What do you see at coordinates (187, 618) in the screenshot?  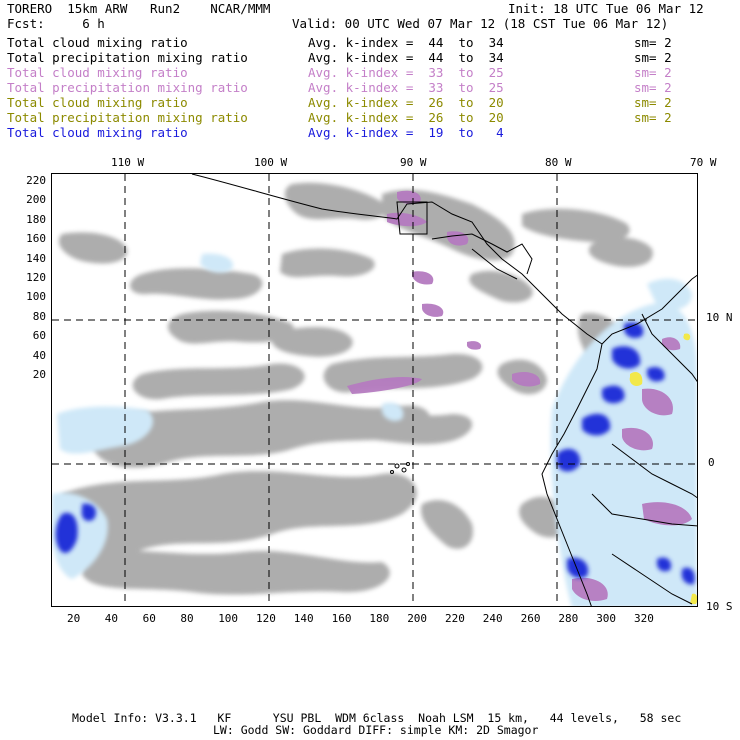 I see `grid-col-label: 80` at bounding box center [187, 618].